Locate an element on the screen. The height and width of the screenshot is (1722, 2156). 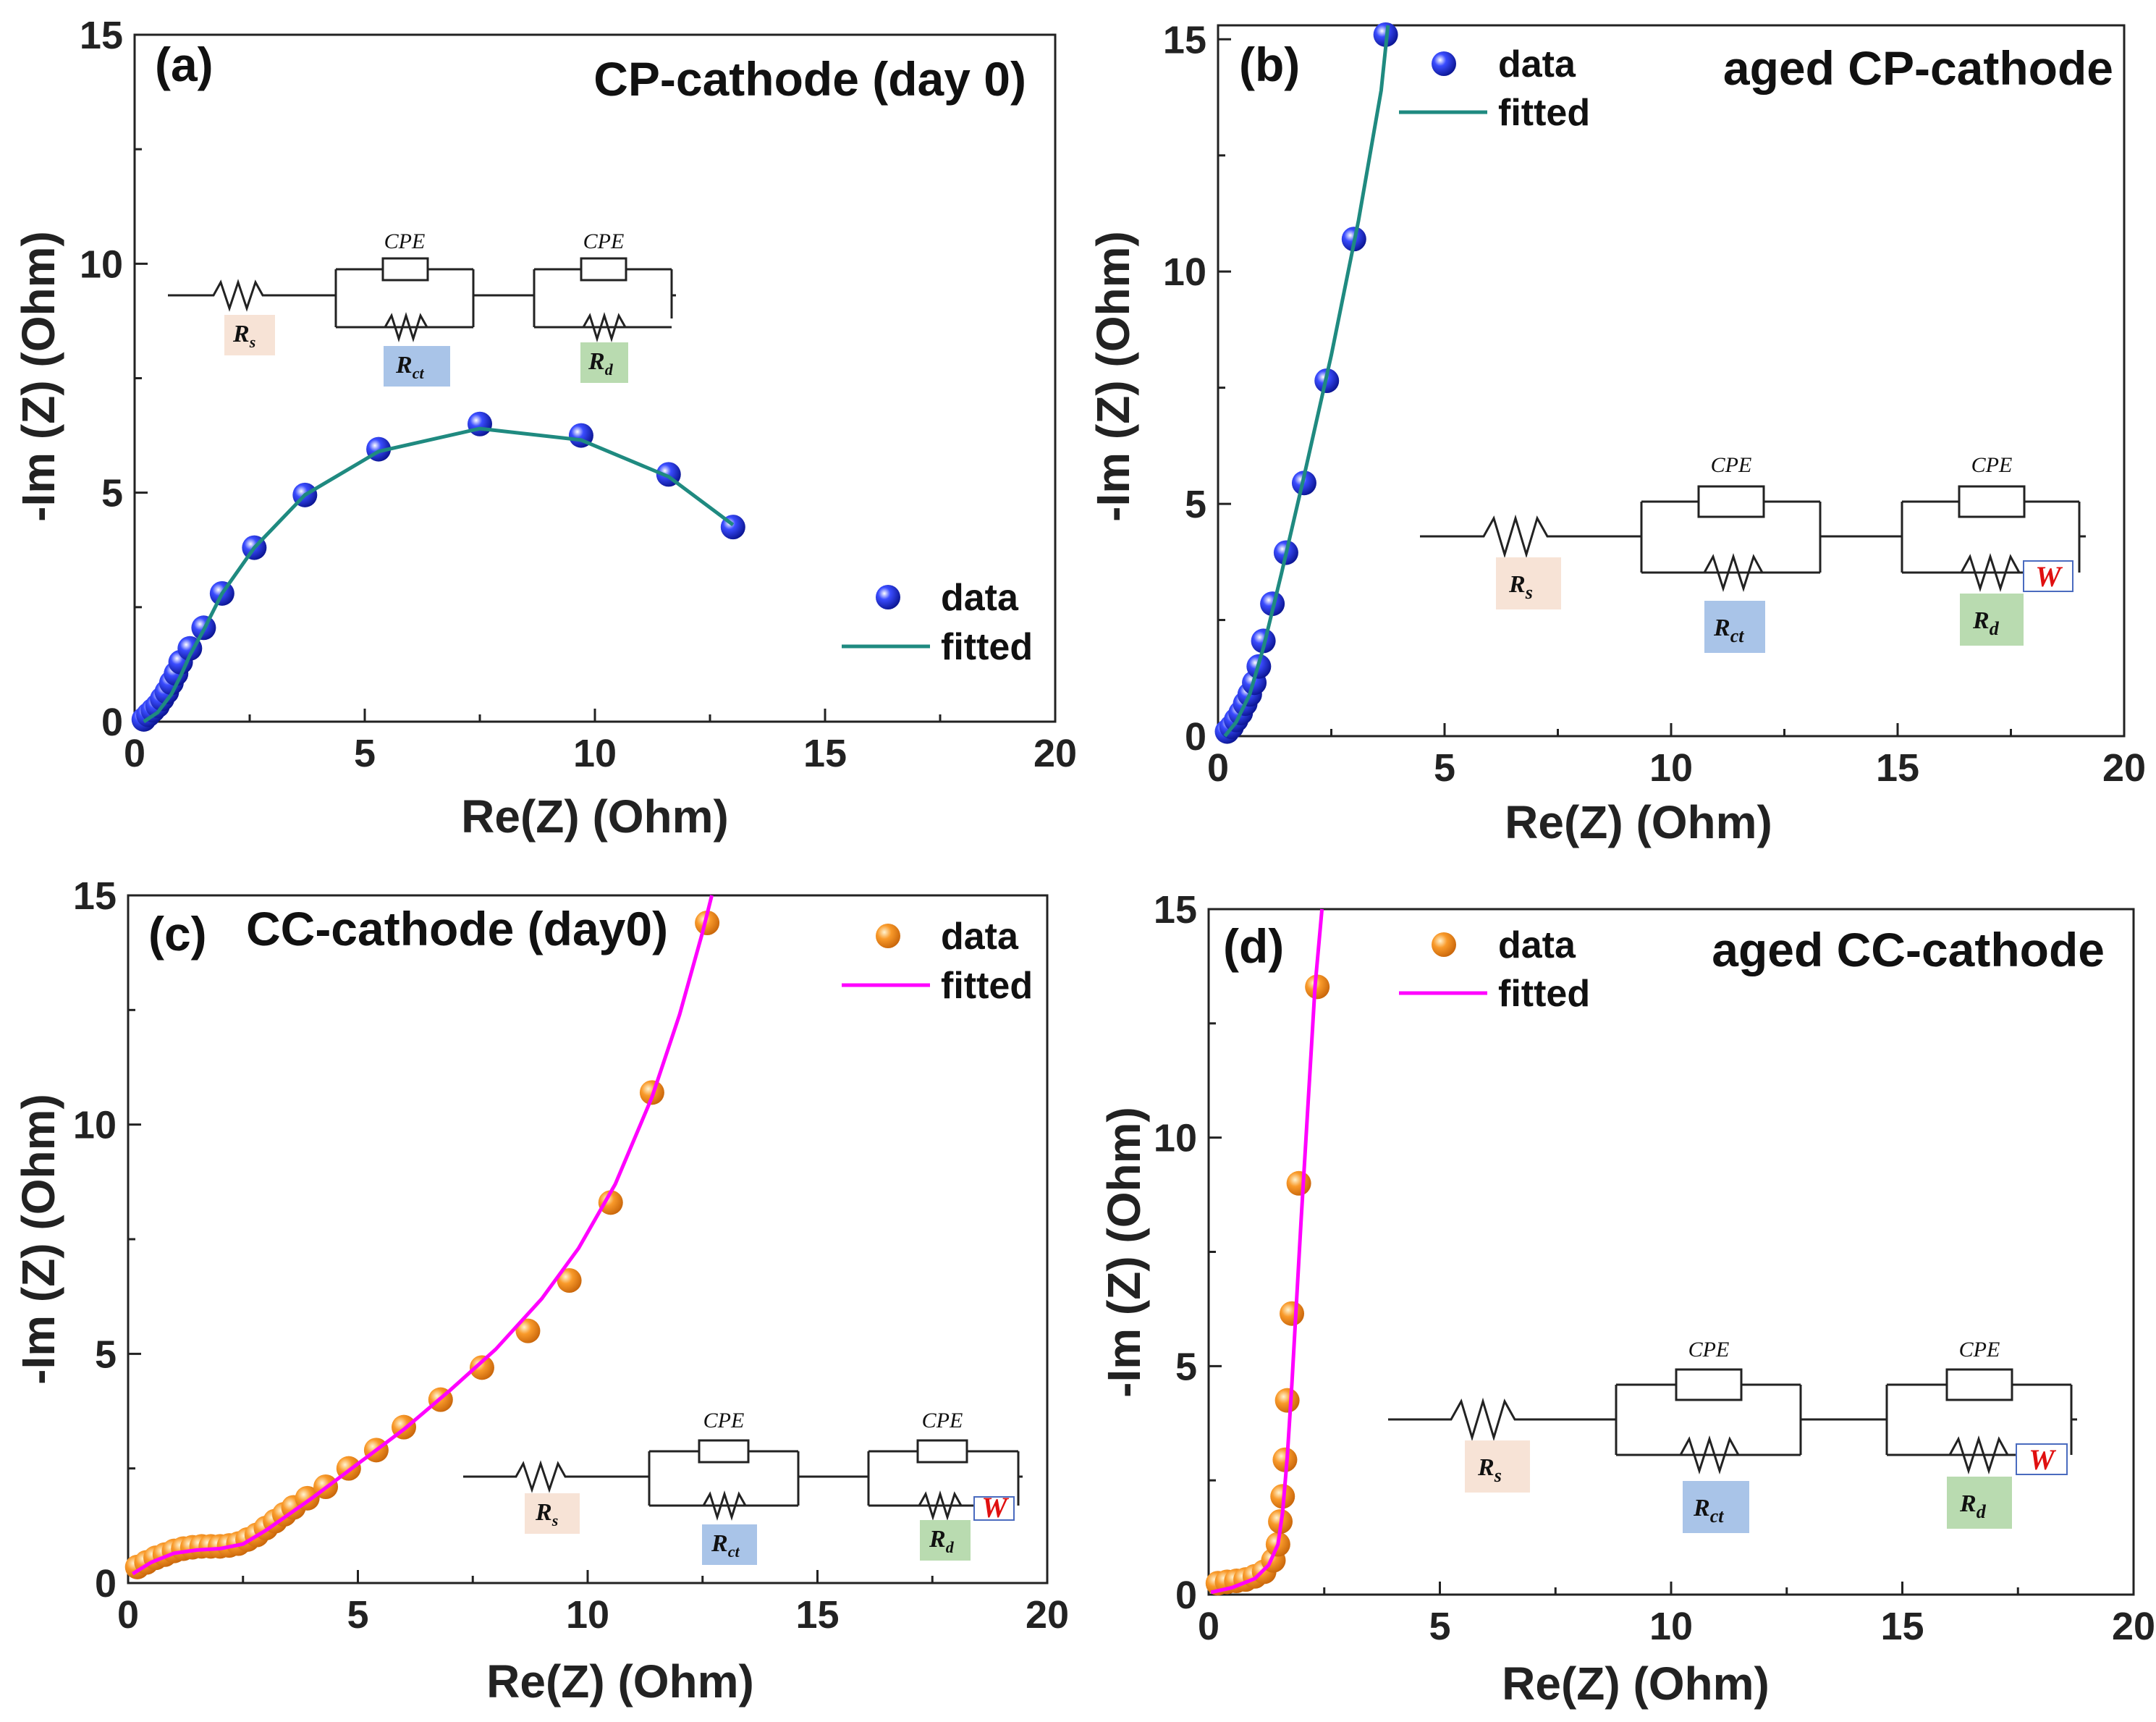
panel-d-ylabel: -Im (Z) (Ohm) is located at coordinates (1124, 1252).